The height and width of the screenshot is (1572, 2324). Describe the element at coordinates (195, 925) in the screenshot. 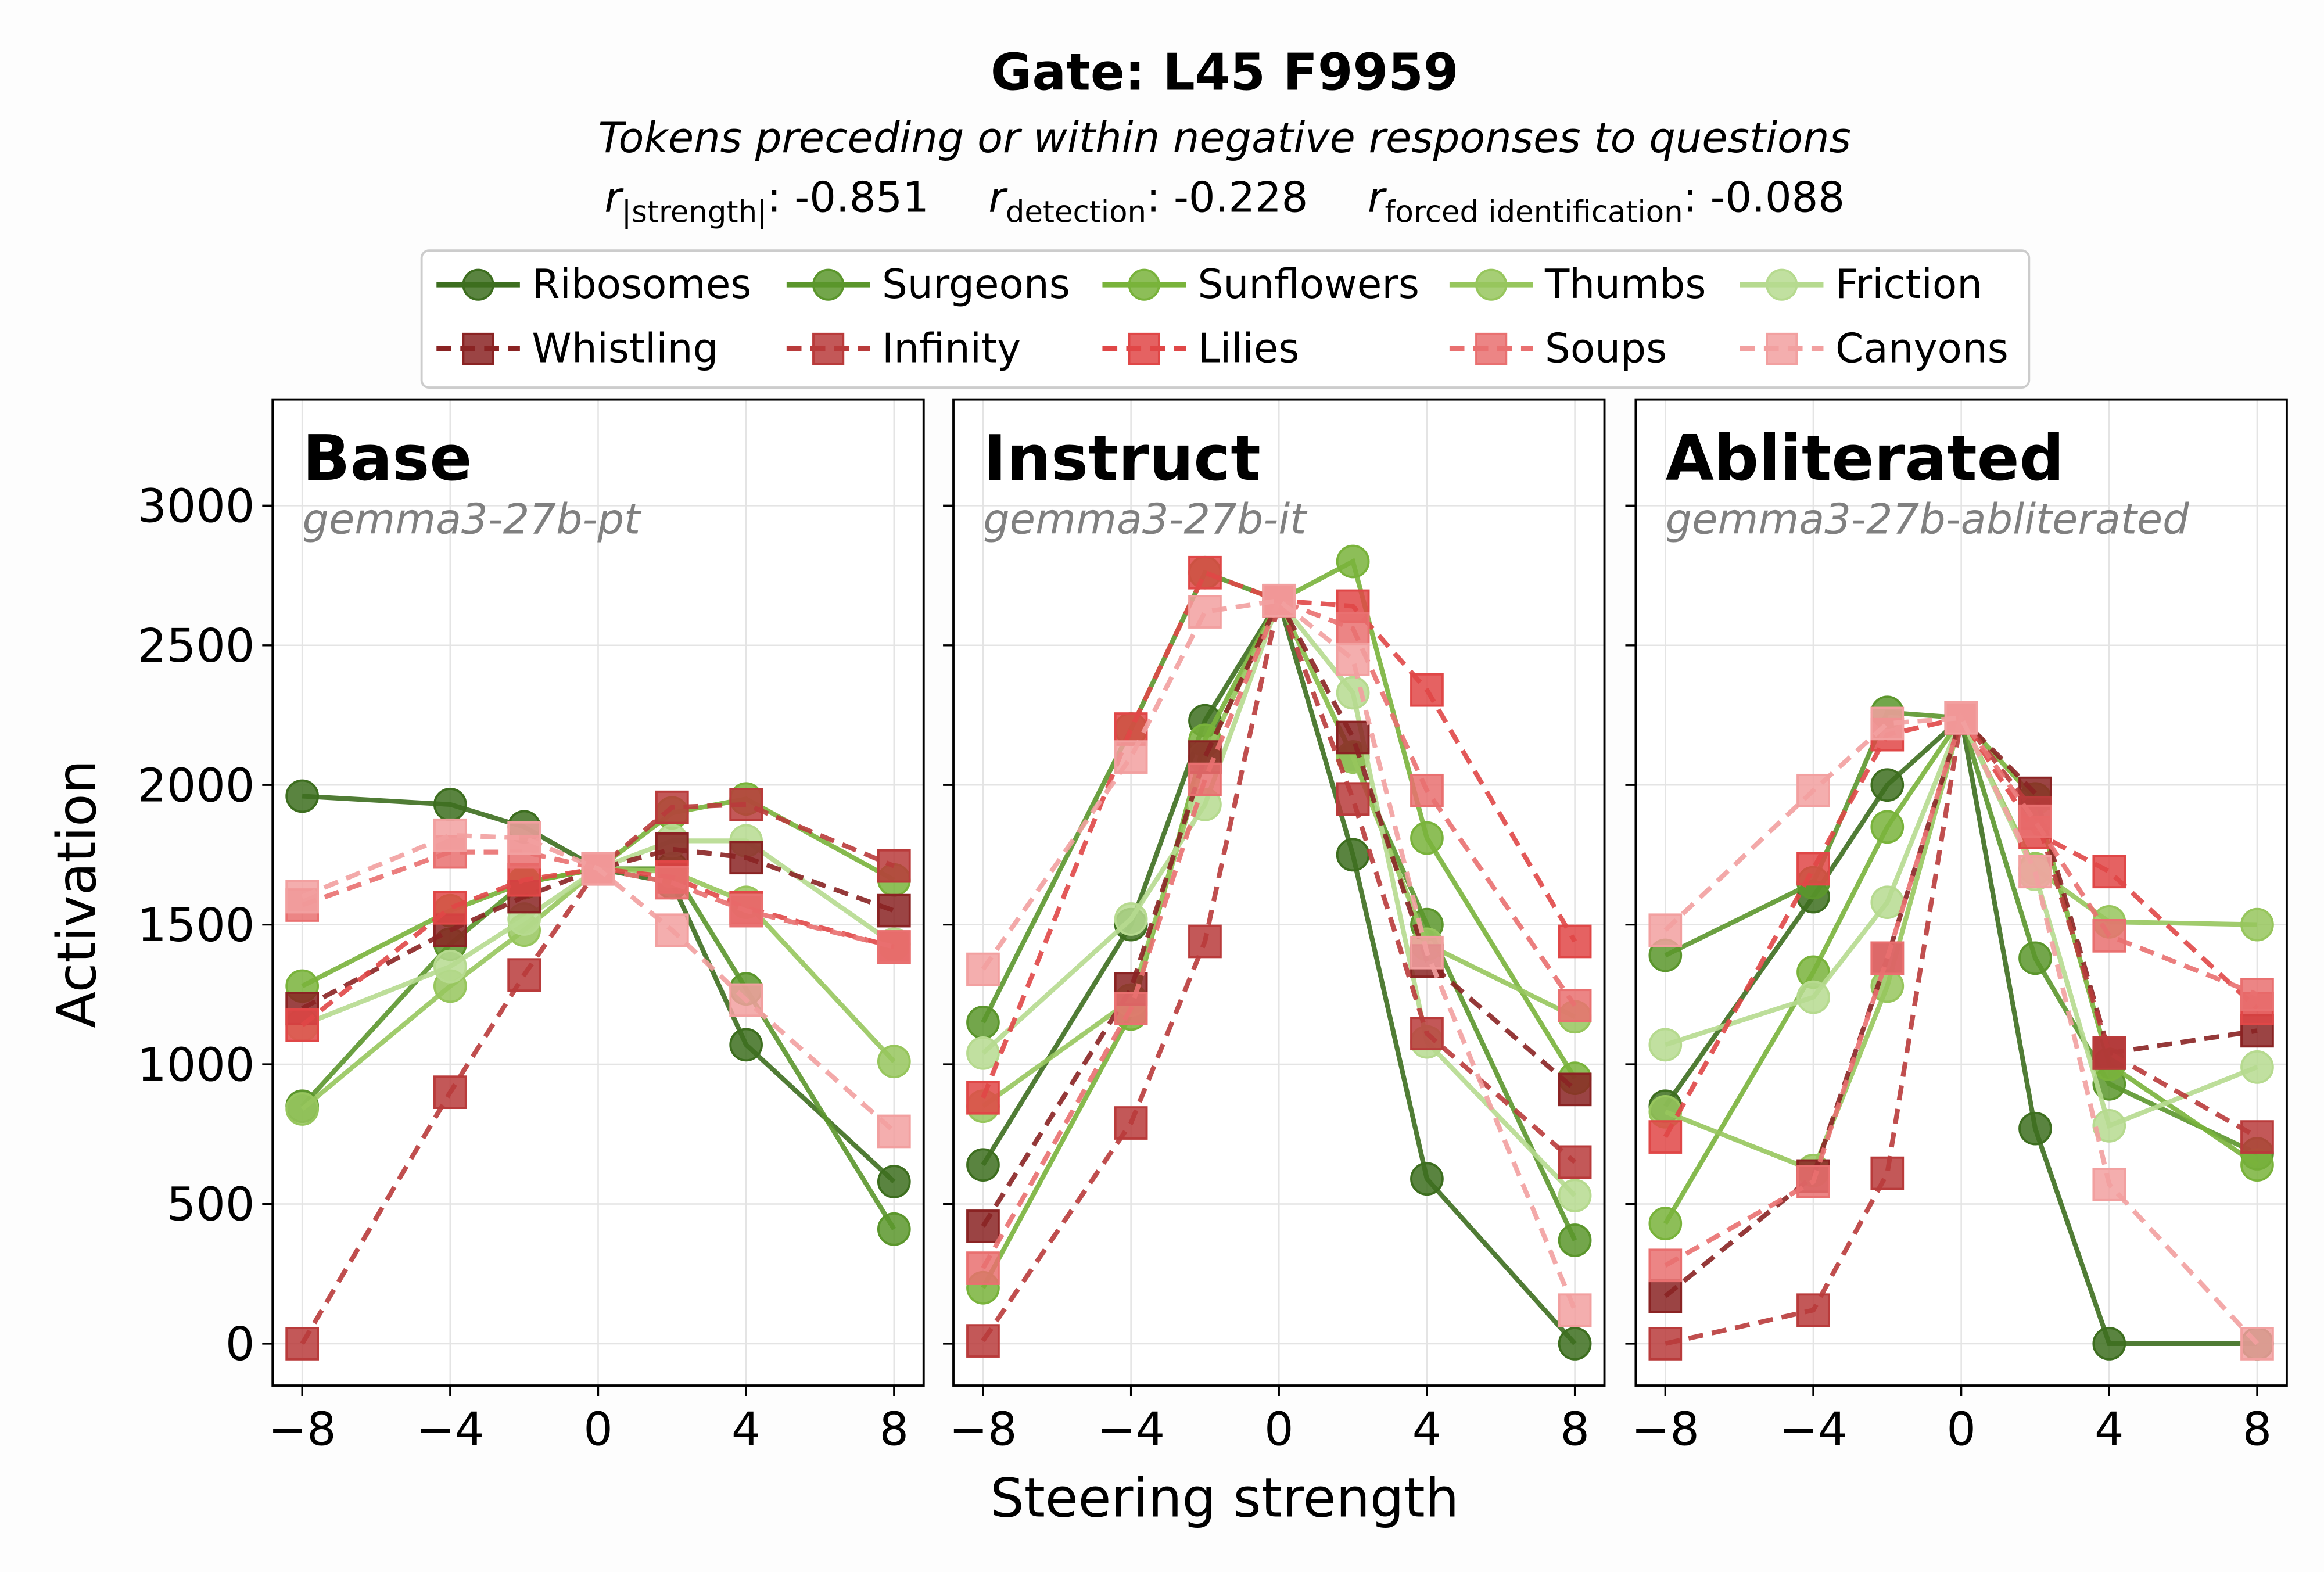

I see `y-tick-label: 1500` at that location.